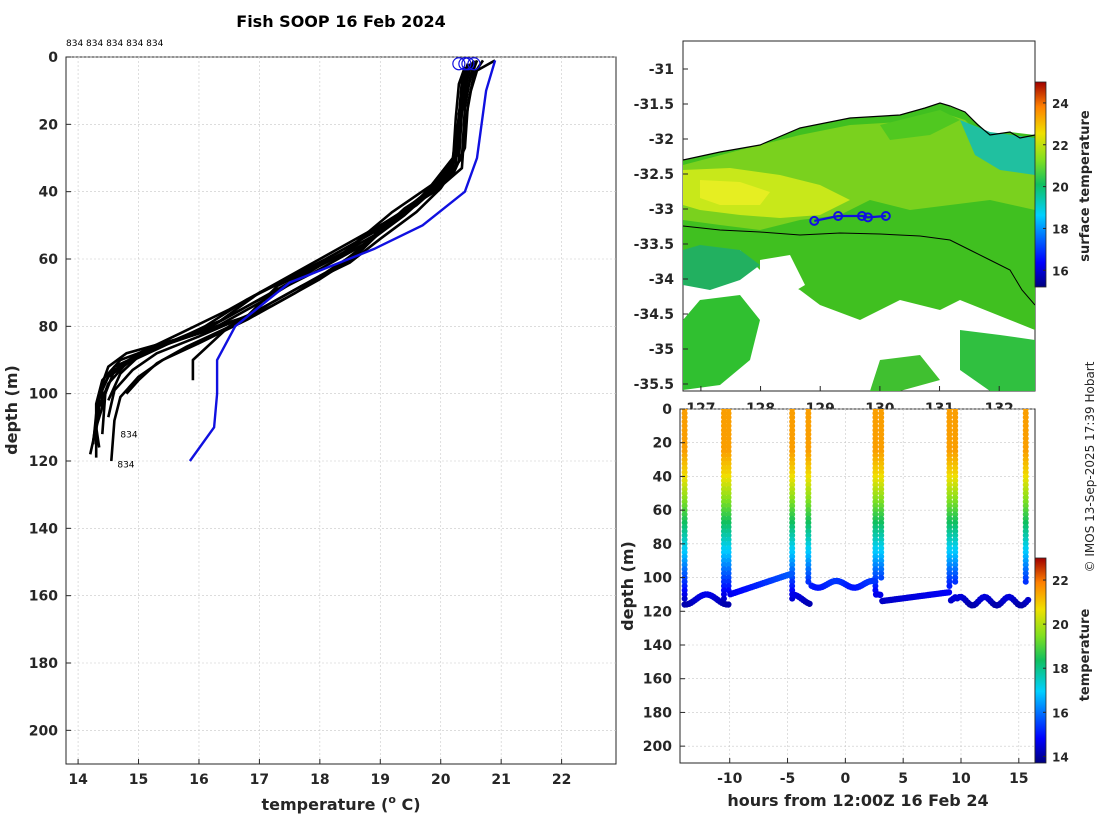 This screenshot has height=820, width=1100. What do you see at coordinates (1060, 669) in the screenshot?
I see `timeseries-colorbar-tick-label: 18` at bounding box center [1060, 669].